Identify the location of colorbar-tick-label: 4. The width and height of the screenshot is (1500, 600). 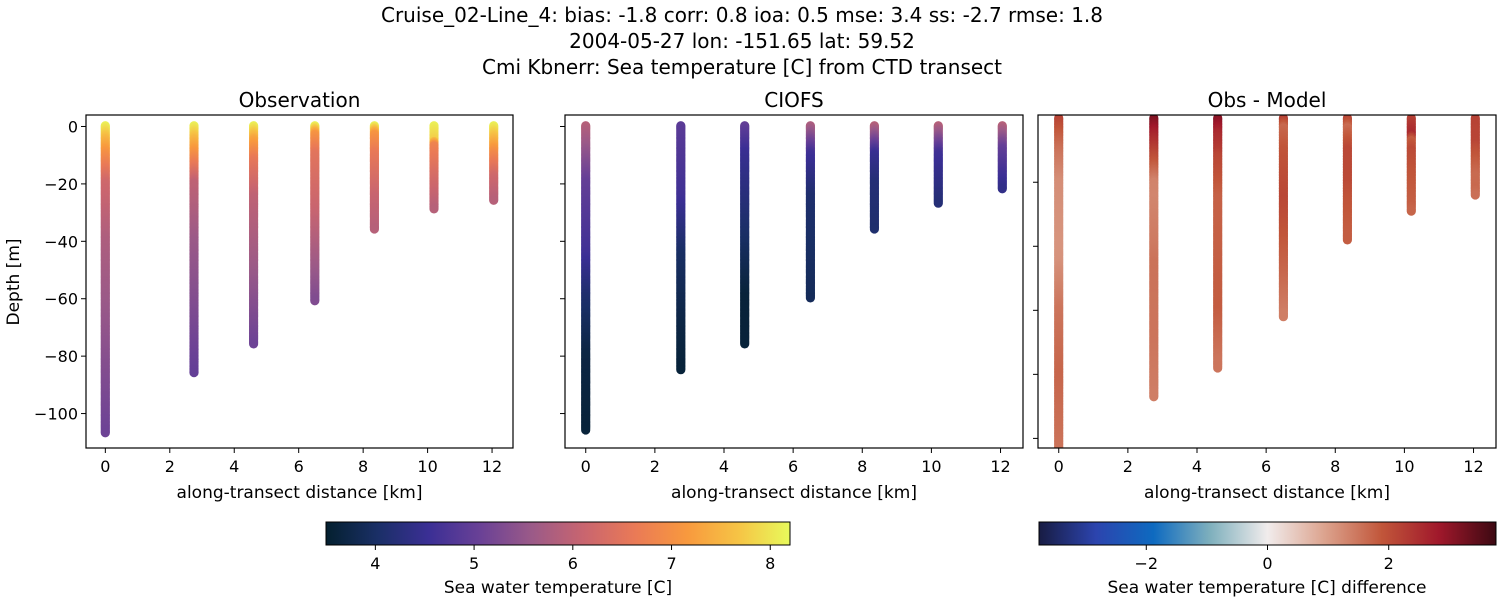
(375, 563).